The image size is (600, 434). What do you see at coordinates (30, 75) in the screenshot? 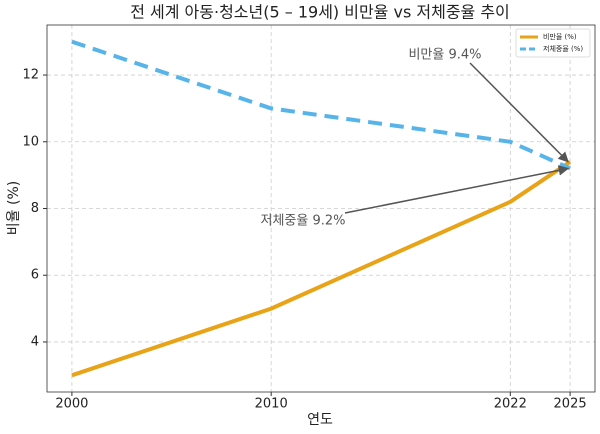
I see `y-tick-label: 12` at bounding box center [30, 75].